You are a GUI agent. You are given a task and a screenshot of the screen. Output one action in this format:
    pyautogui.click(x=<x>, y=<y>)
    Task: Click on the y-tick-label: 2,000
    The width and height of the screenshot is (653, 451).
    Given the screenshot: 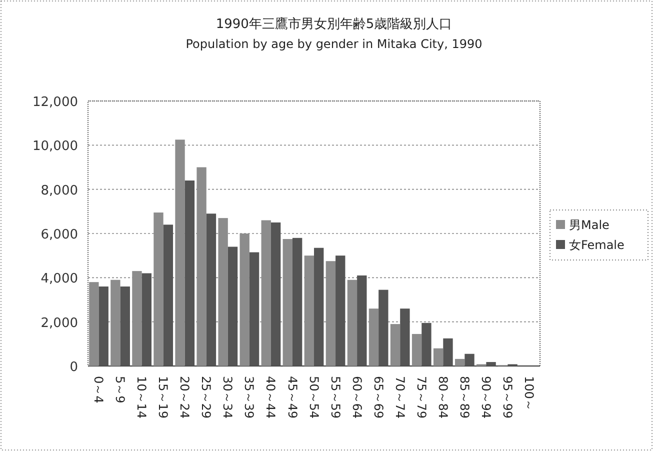 What is the action you would take?
    pyautogui.click(x=59, y=323)
    